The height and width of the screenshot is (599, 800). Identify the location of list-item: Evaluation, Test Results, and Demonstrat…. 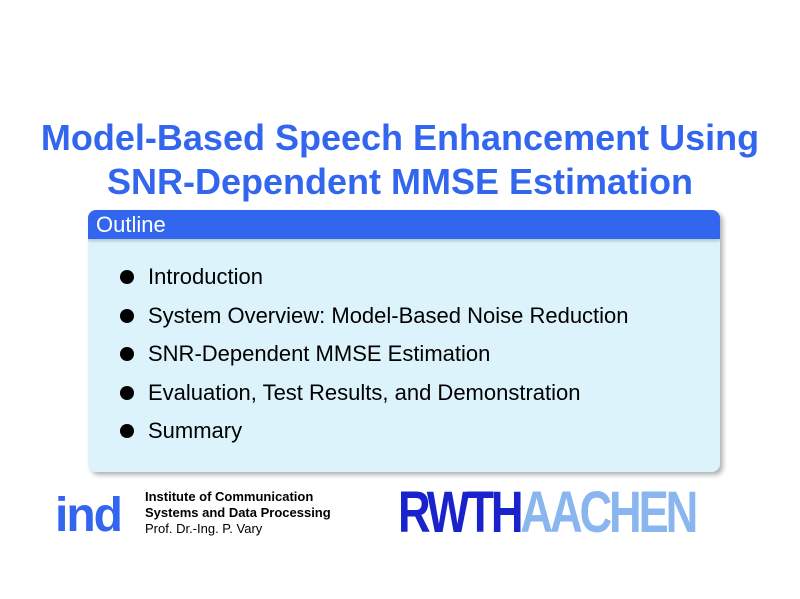
(374, 393).